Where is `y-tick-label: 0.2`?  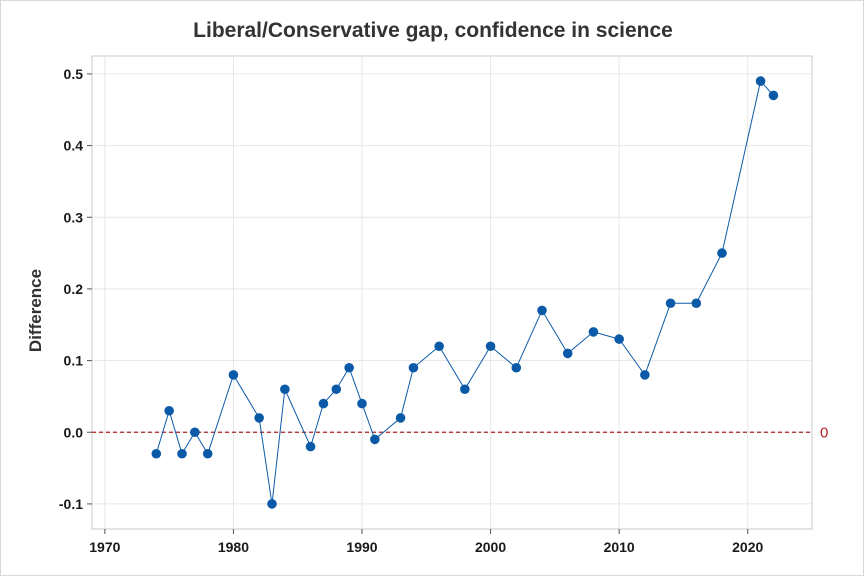 y-tick-label: 0.2 is located at coordinates (74, 289).